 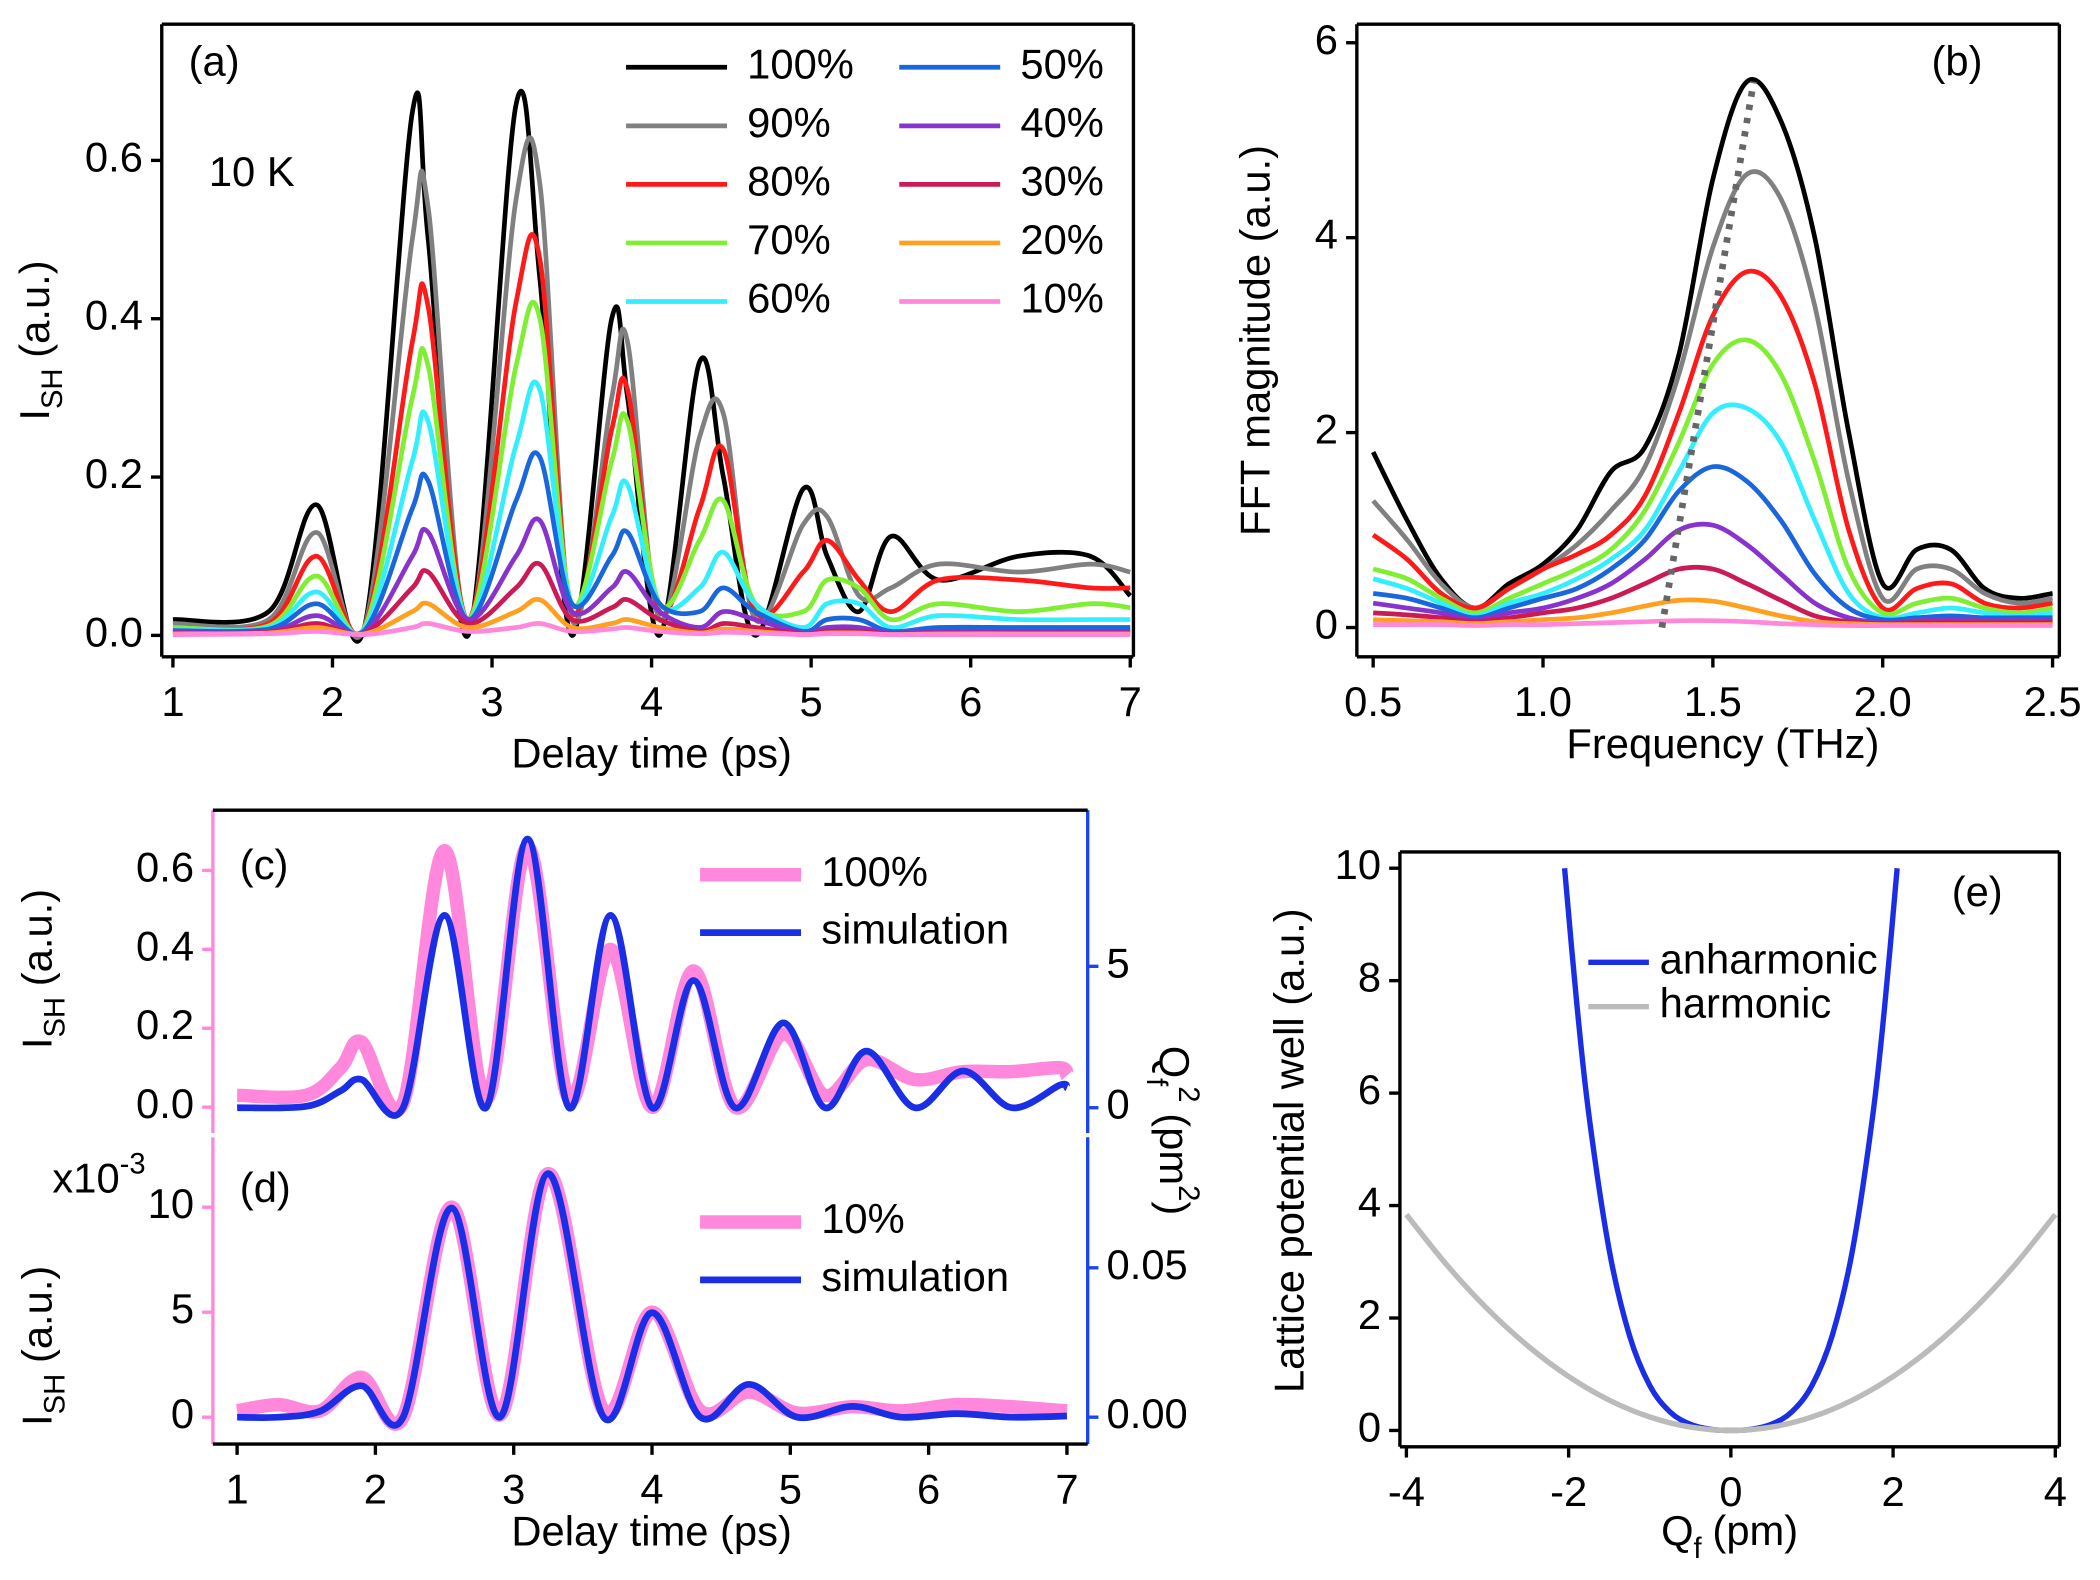 I want to click on x-tick-label: -4, so click(x=1406, y=1491).